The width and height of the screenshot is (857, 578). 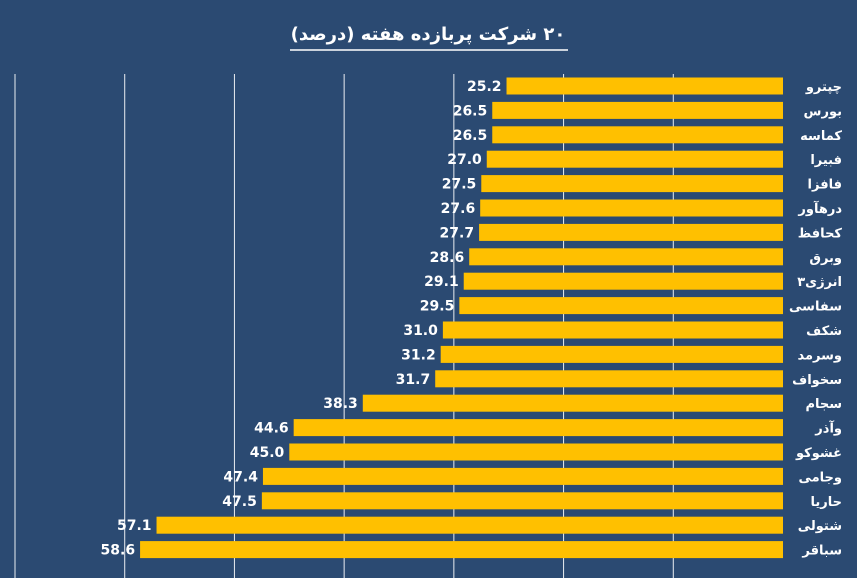 I want to click on category-label: چپترو, so click(x=823, y=87).